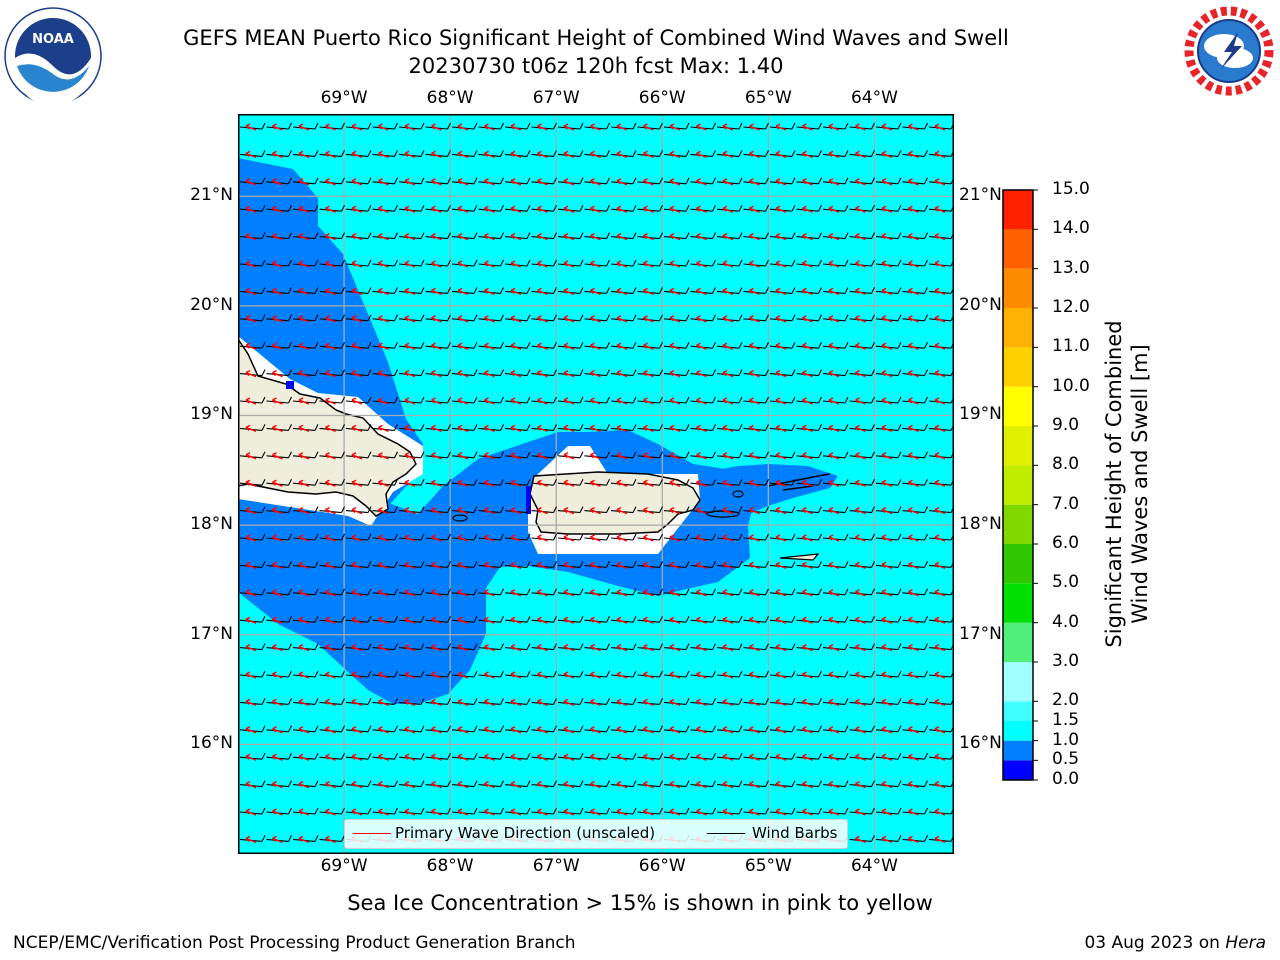  Describe the element at coordinates (980, 524) in the screenshot. I see `latitude-tick-label: 18°N` at that location.